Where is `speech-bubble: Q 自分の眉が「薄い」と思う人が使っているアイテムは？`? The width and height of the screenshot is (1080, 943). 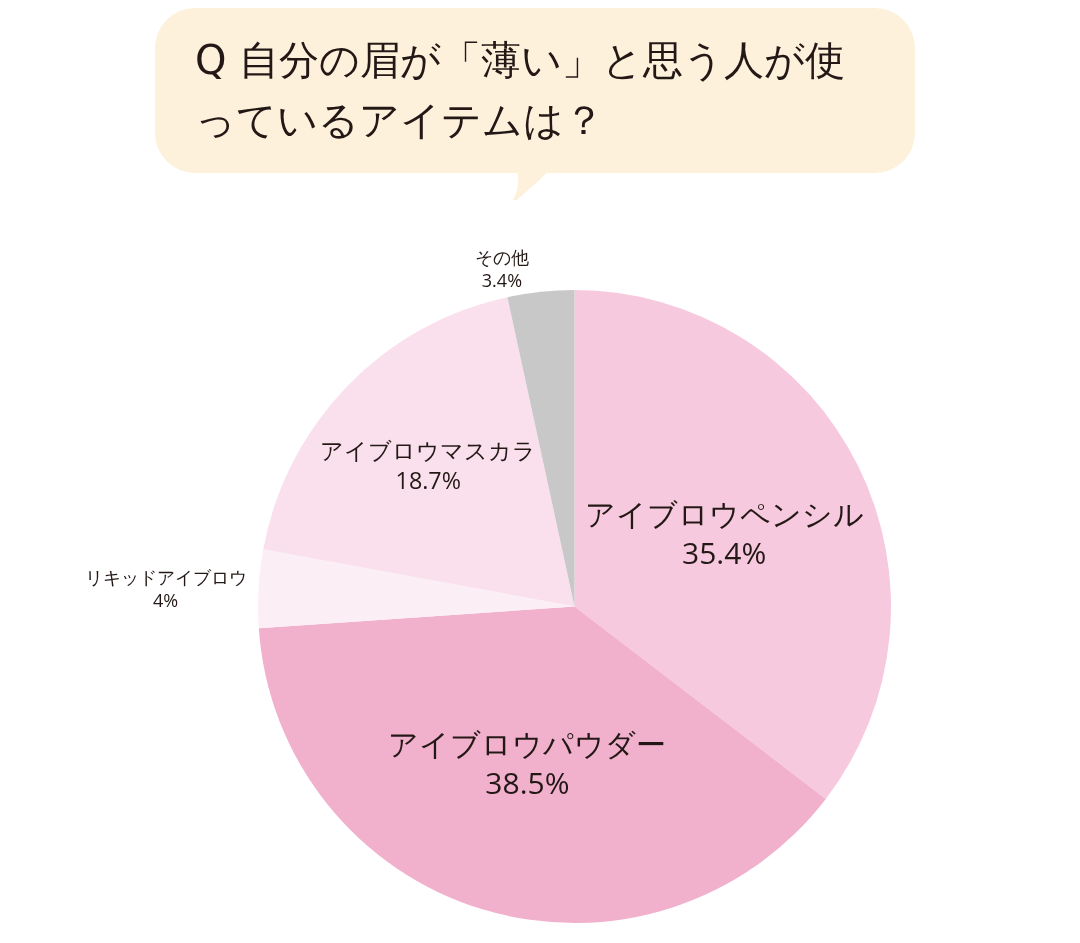
speech-bubble: Q 自分の眉が「薄い」と思う人が使っているアイテムは？ is located at coordinates (535, 90).